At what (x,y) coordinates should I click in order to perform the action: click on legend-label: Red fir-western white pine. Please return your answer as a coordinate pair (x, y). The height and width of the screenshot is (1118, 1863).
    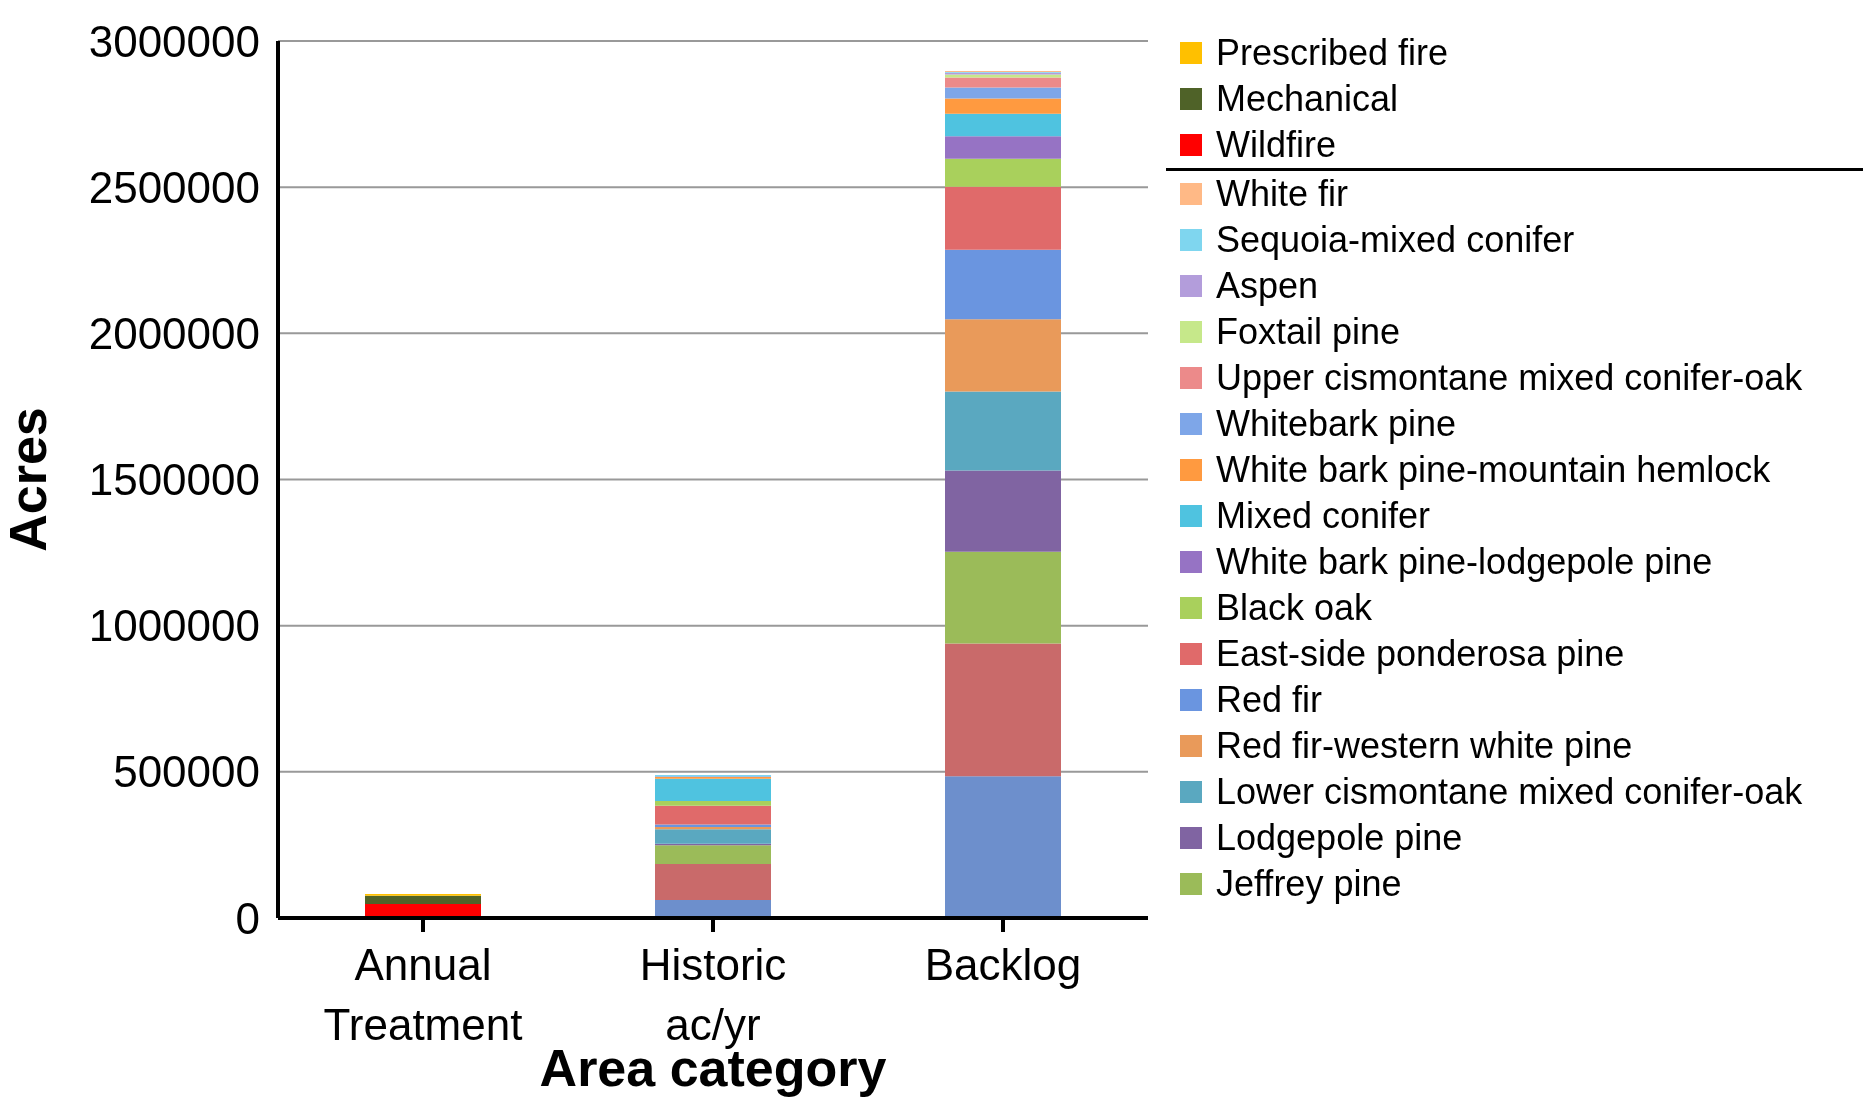
    Looking at the image, I should click on (1424, 746).